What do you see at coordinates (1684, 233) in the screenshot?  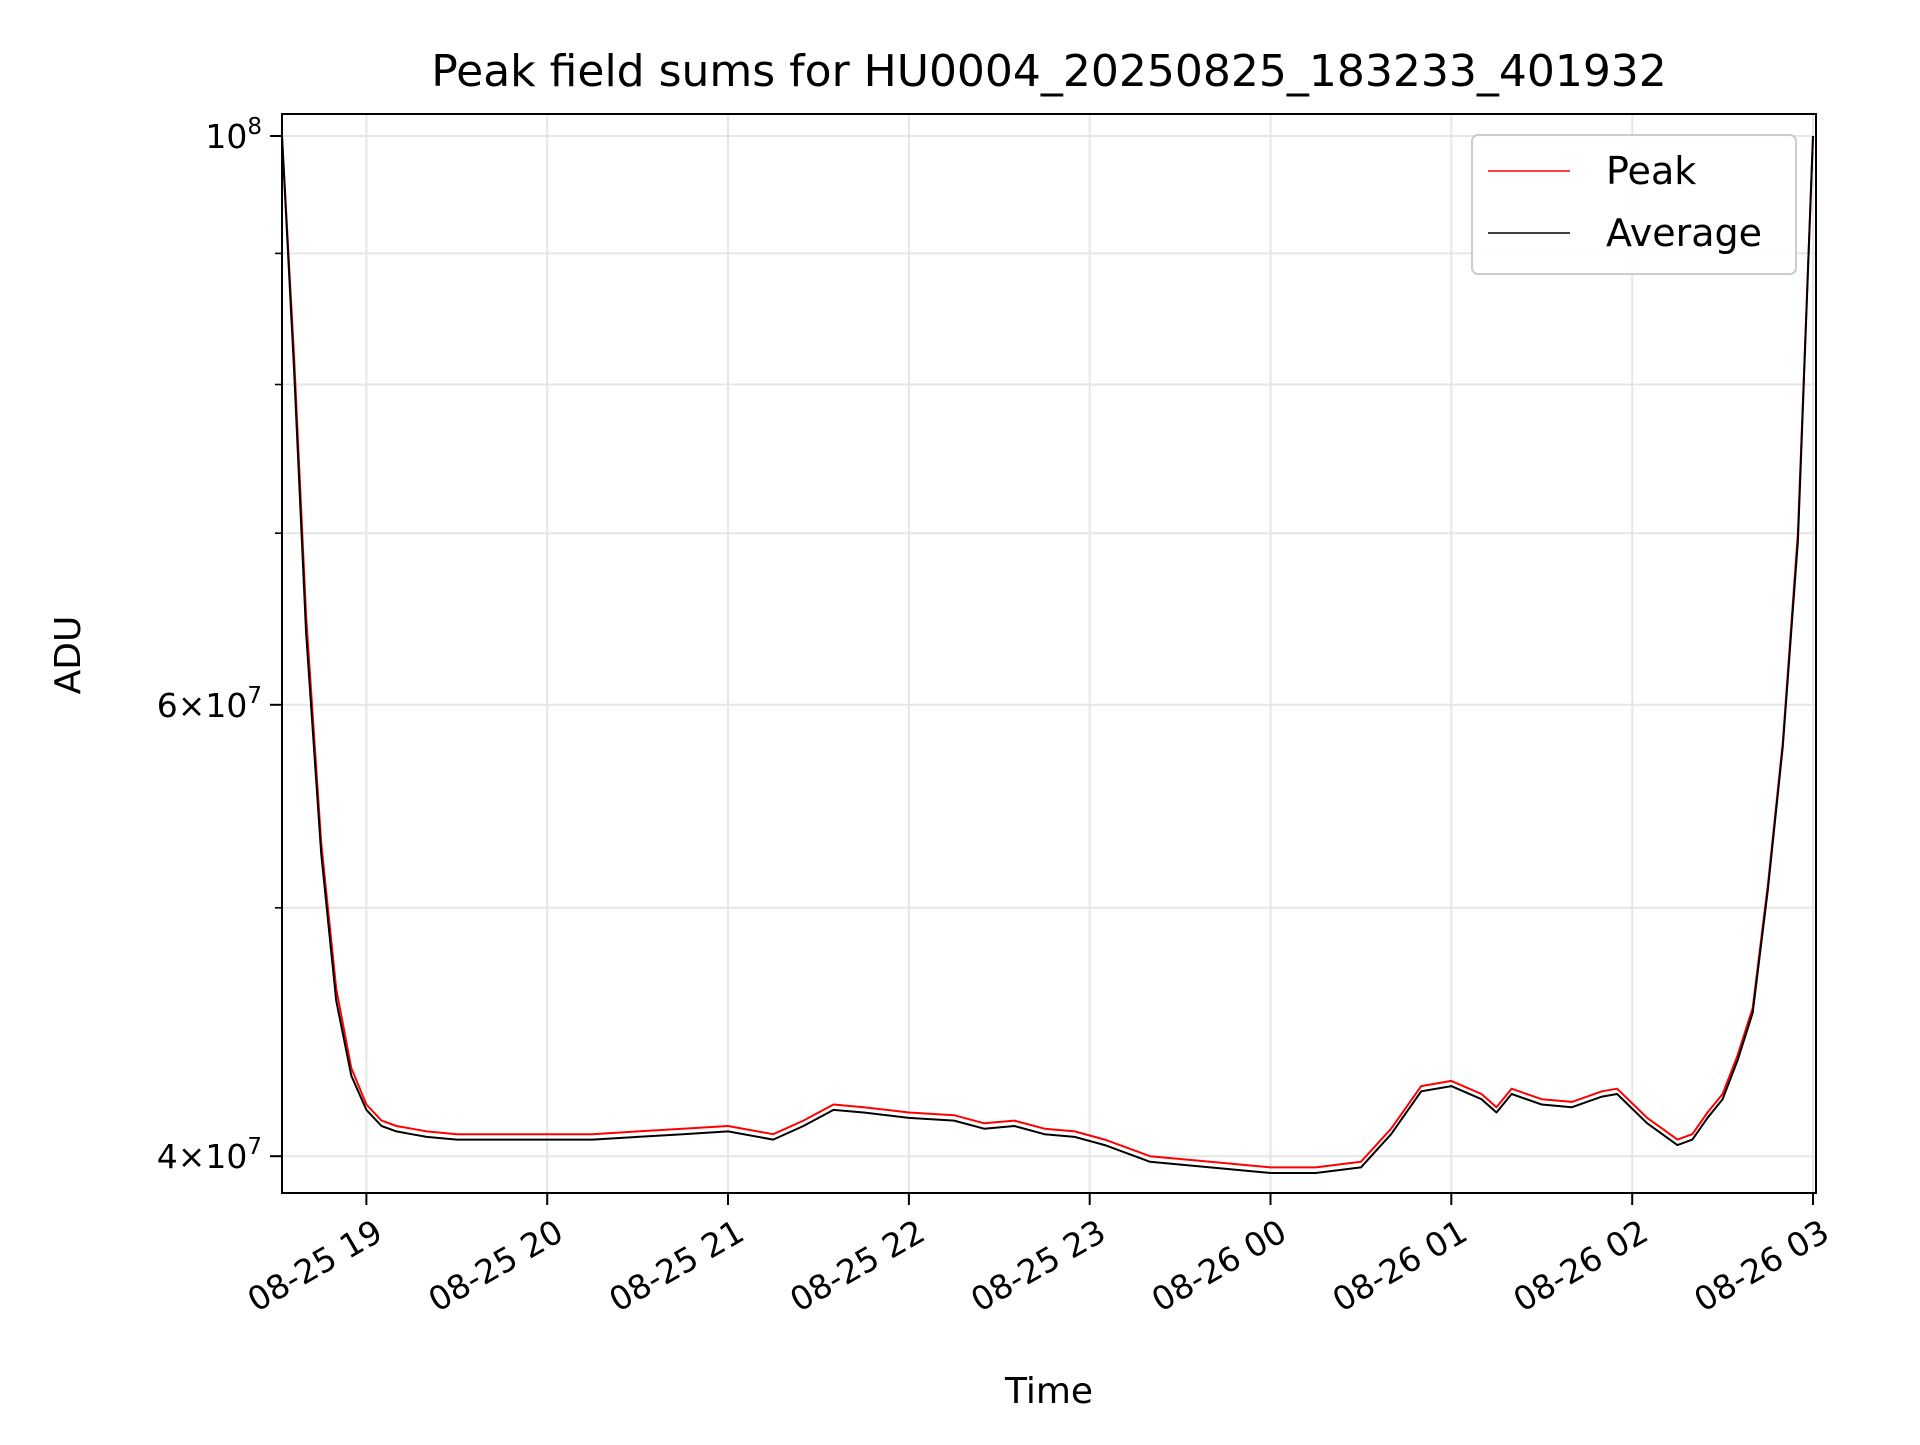 I see `legend-label-average: Average` at bounding box center [1684, 233].